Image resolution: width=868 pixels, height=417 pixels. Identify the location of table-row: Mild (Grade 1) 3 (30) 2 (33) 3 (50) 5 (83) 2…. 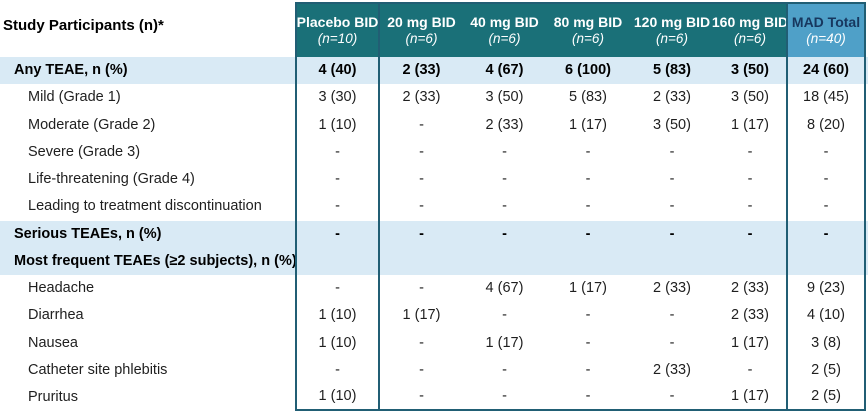
(434, 98).